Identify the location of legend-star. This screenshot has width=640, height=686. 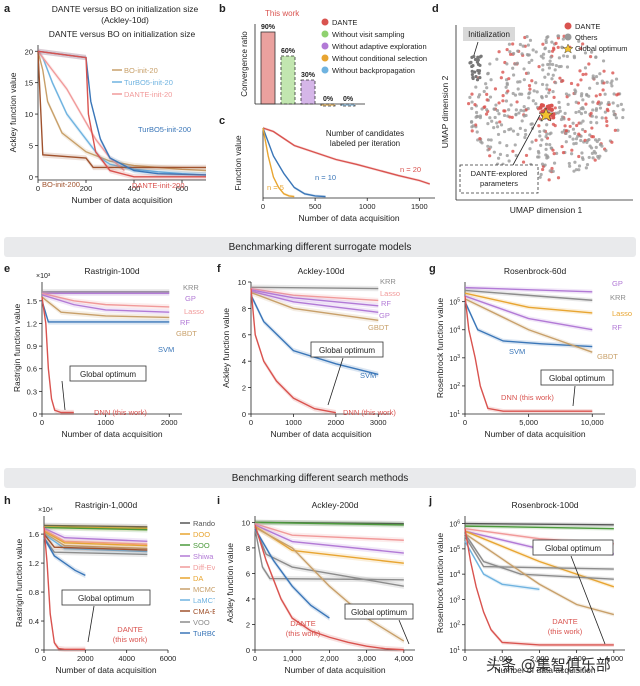
(568, 48).